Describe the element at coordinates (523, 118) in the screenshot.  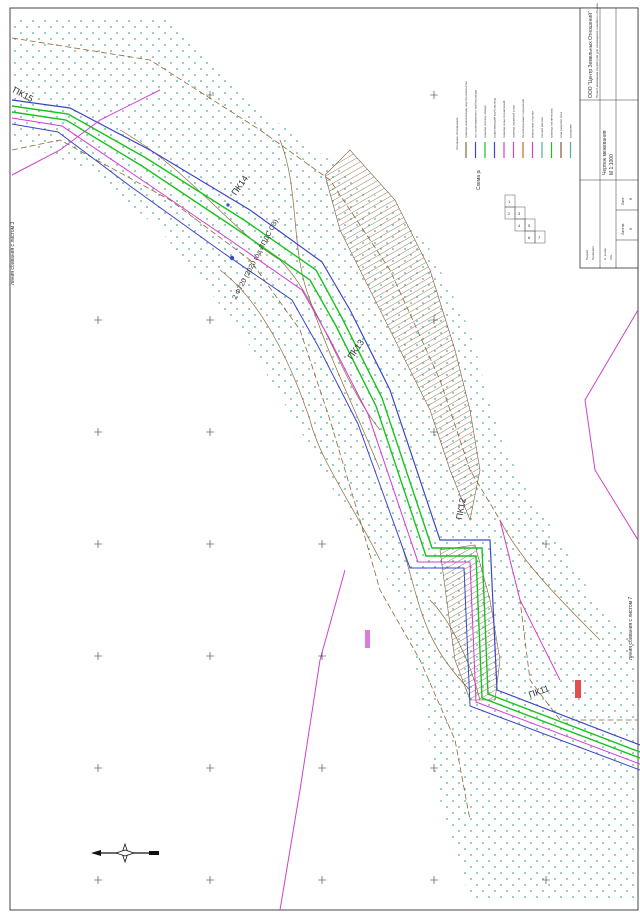
I see `legend-item: проектируемые сооружения` at that location.